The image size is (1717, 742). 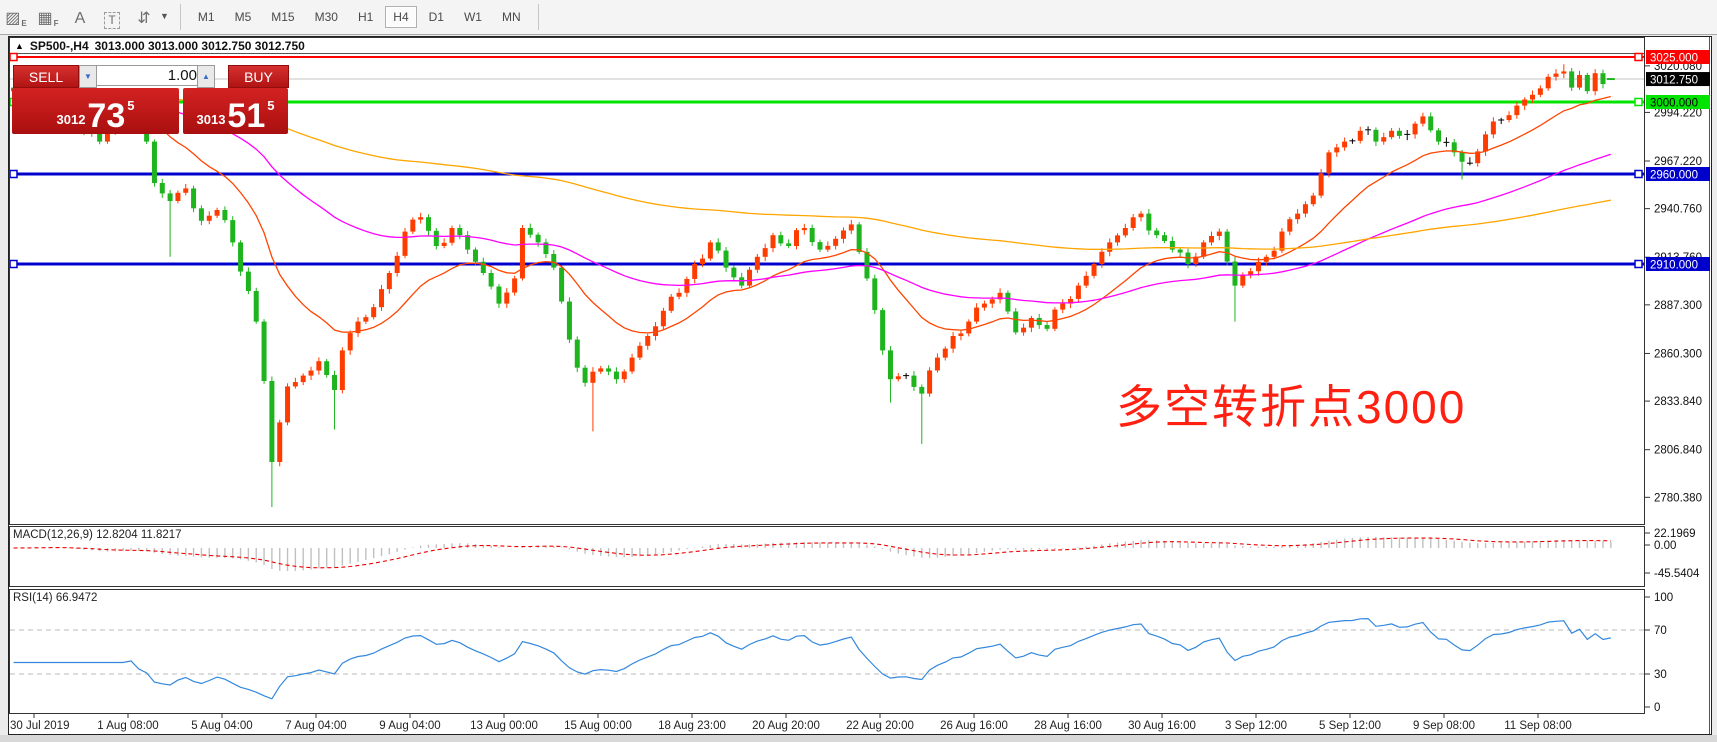 What do you see at coordinates (974, 726) in the screenshot?
I see `time-tick-label: 26 Aug 16:00` at bounding box center [974, 726].